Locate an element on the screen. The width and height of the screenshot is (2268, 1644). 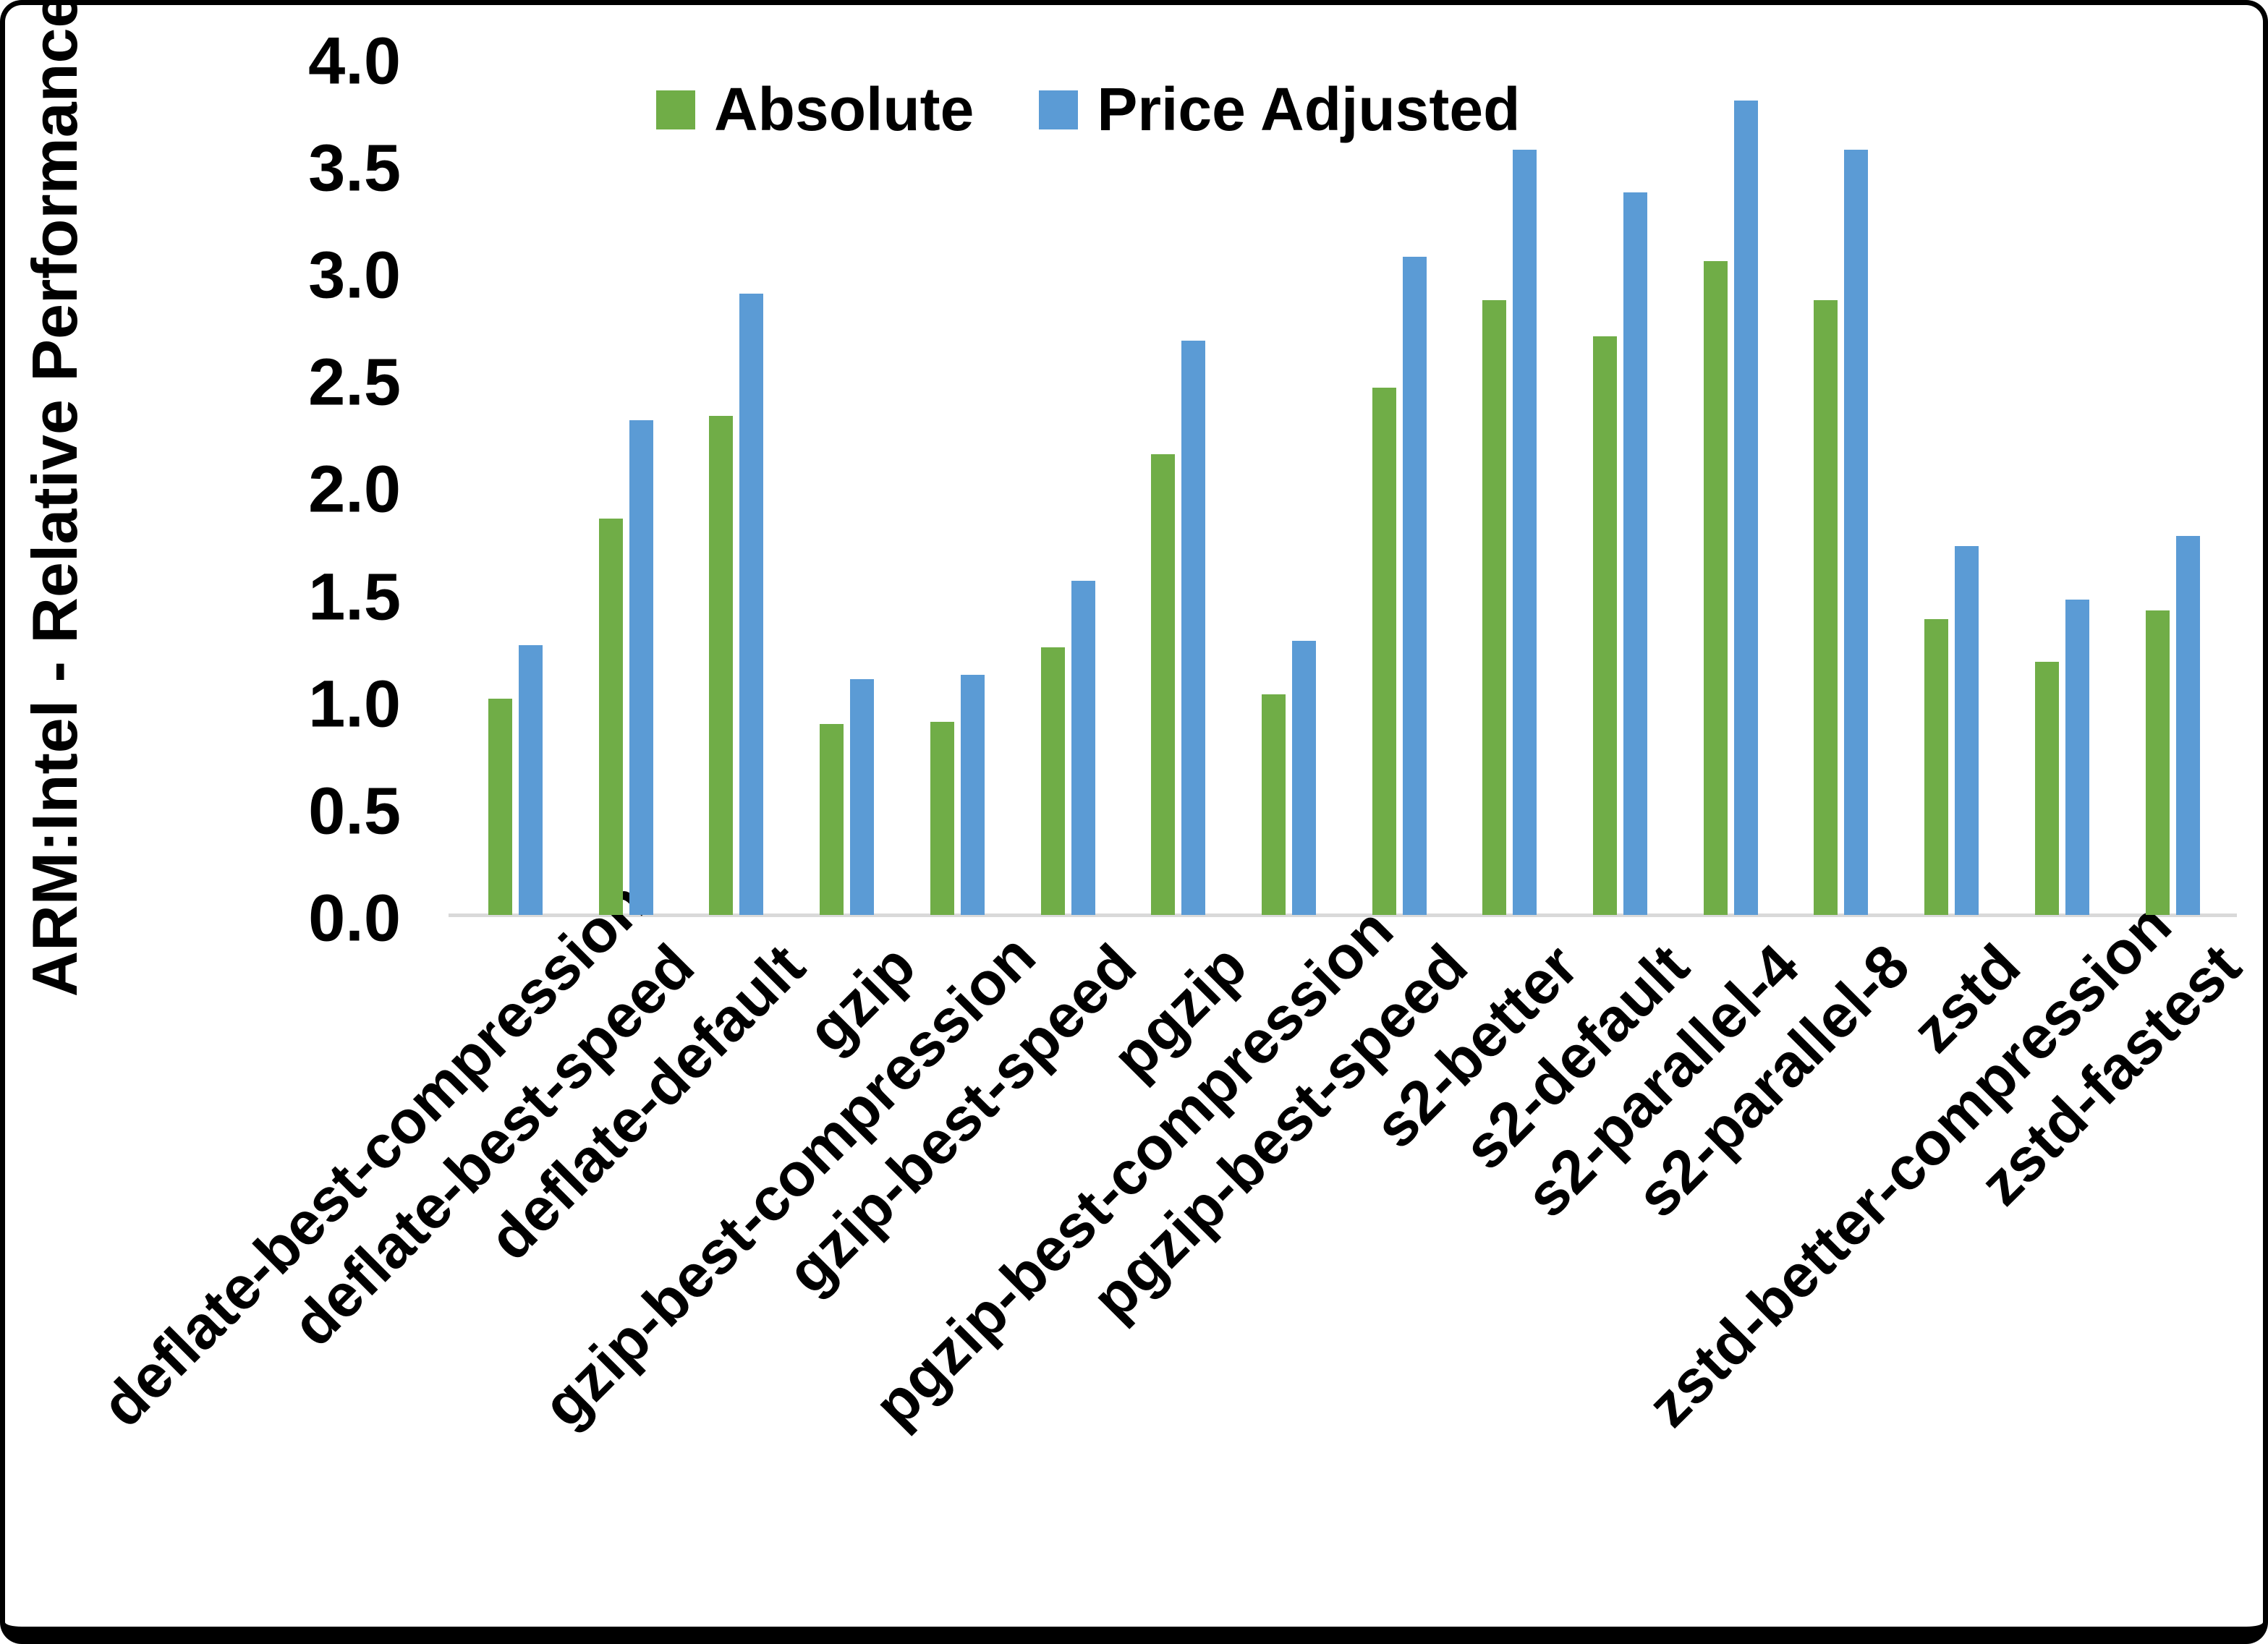
legend-label-price-adjusted: Price Adjusted is located at coordinates (1309, 109).